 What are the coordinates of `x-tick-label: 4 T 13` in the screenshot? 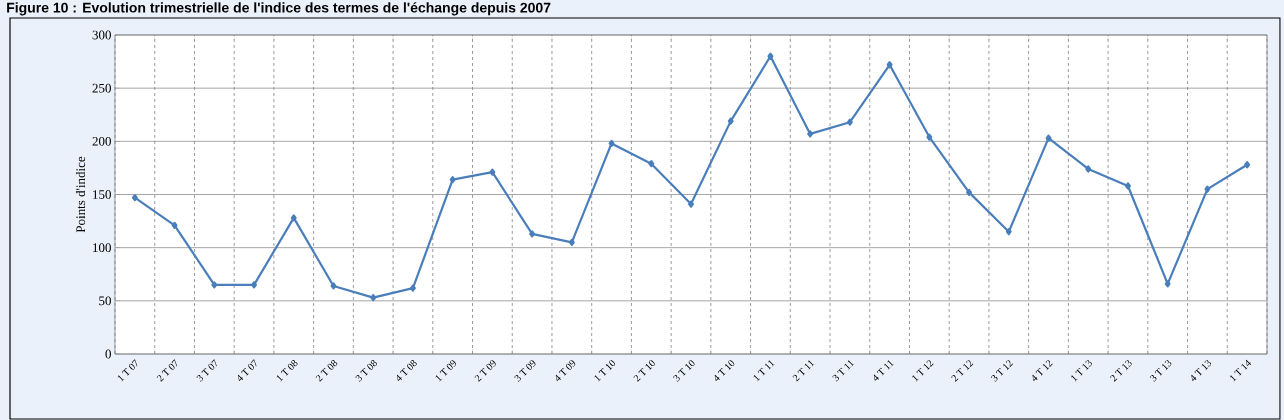 It's located at (1201, 370).